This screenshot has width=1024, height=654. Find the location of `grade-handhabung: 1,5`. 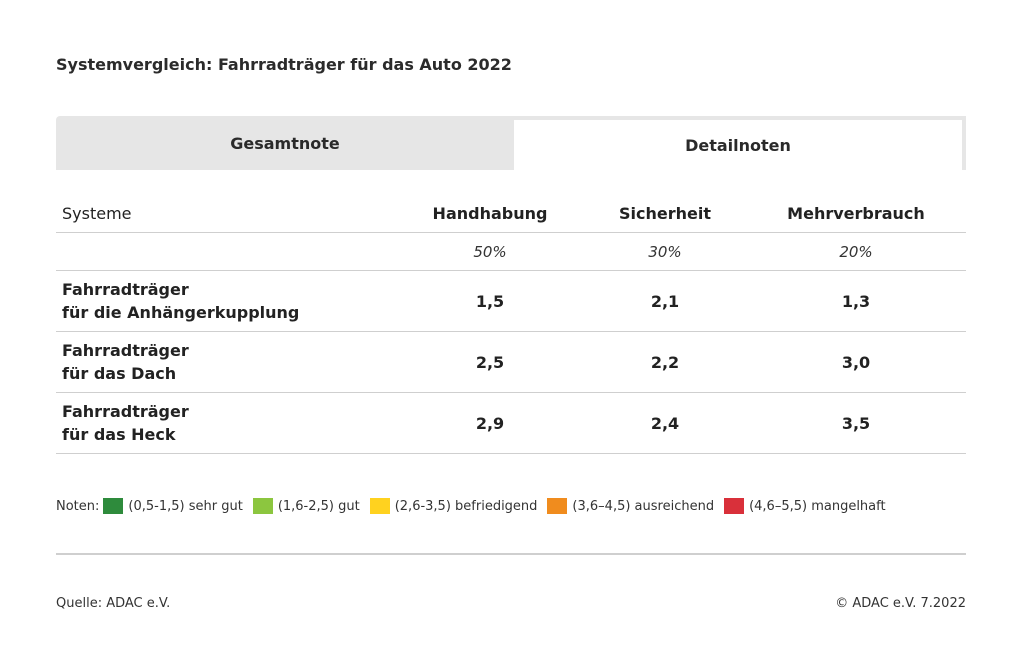

grade-handhabung: 1,5 is located at coordinates (490, 301).